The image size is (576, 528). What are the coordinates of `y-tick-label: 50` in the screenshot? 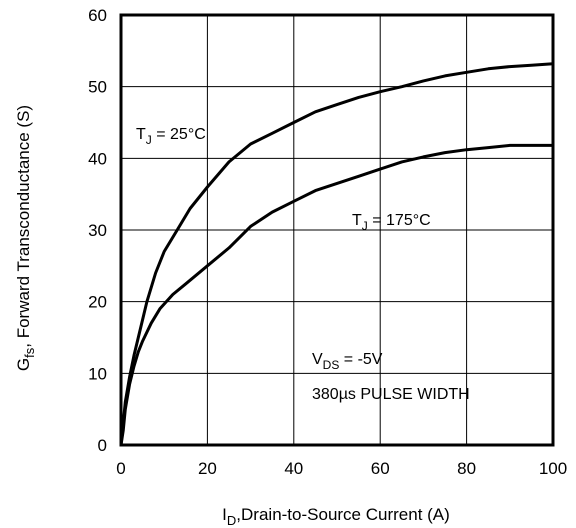 It's located at (97, 87).